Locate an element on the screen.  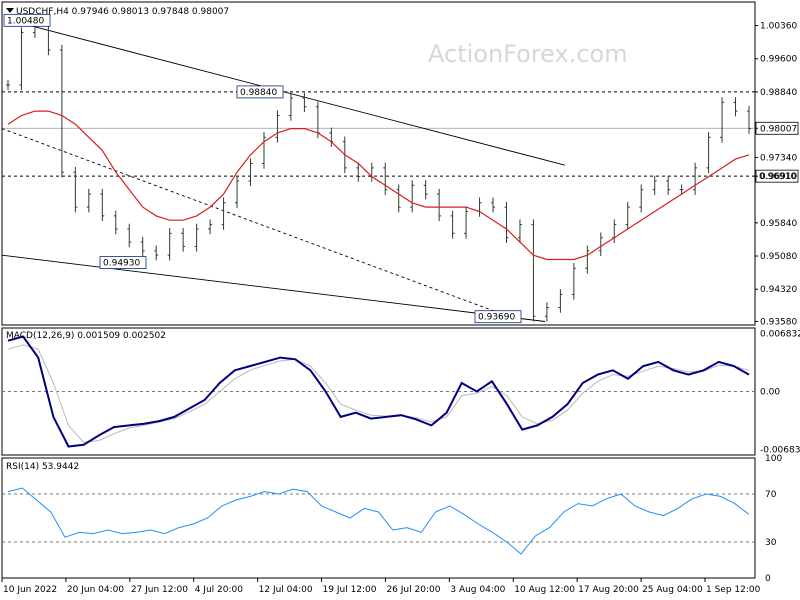
date-tick-label: 1 Sep 12:00 is located at coordinates (733, 590).